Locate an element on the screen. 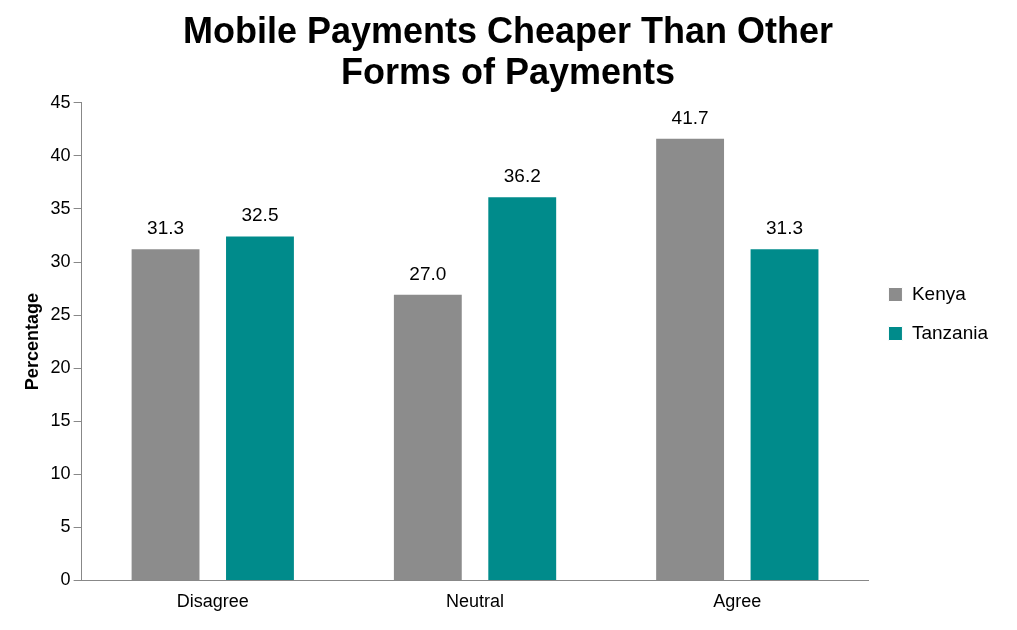 The image size is (1017, 630). data-label: 36.2 is located at coordinates (522, 175).